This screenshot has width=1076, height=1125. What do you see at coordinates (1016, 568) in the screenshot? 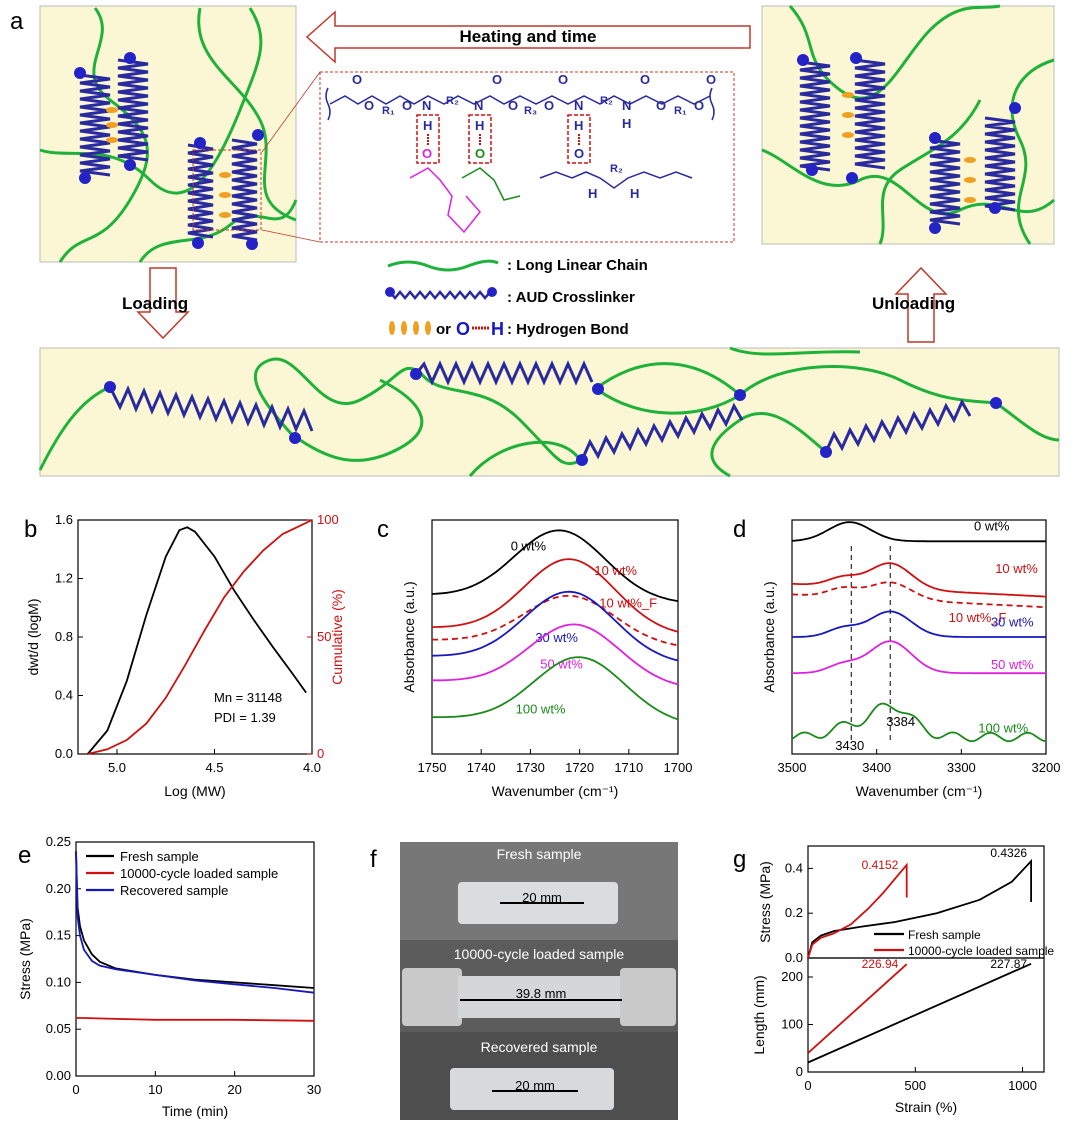
I see `series-label-1: 10 wt%` at bounding box center [1016, 568].